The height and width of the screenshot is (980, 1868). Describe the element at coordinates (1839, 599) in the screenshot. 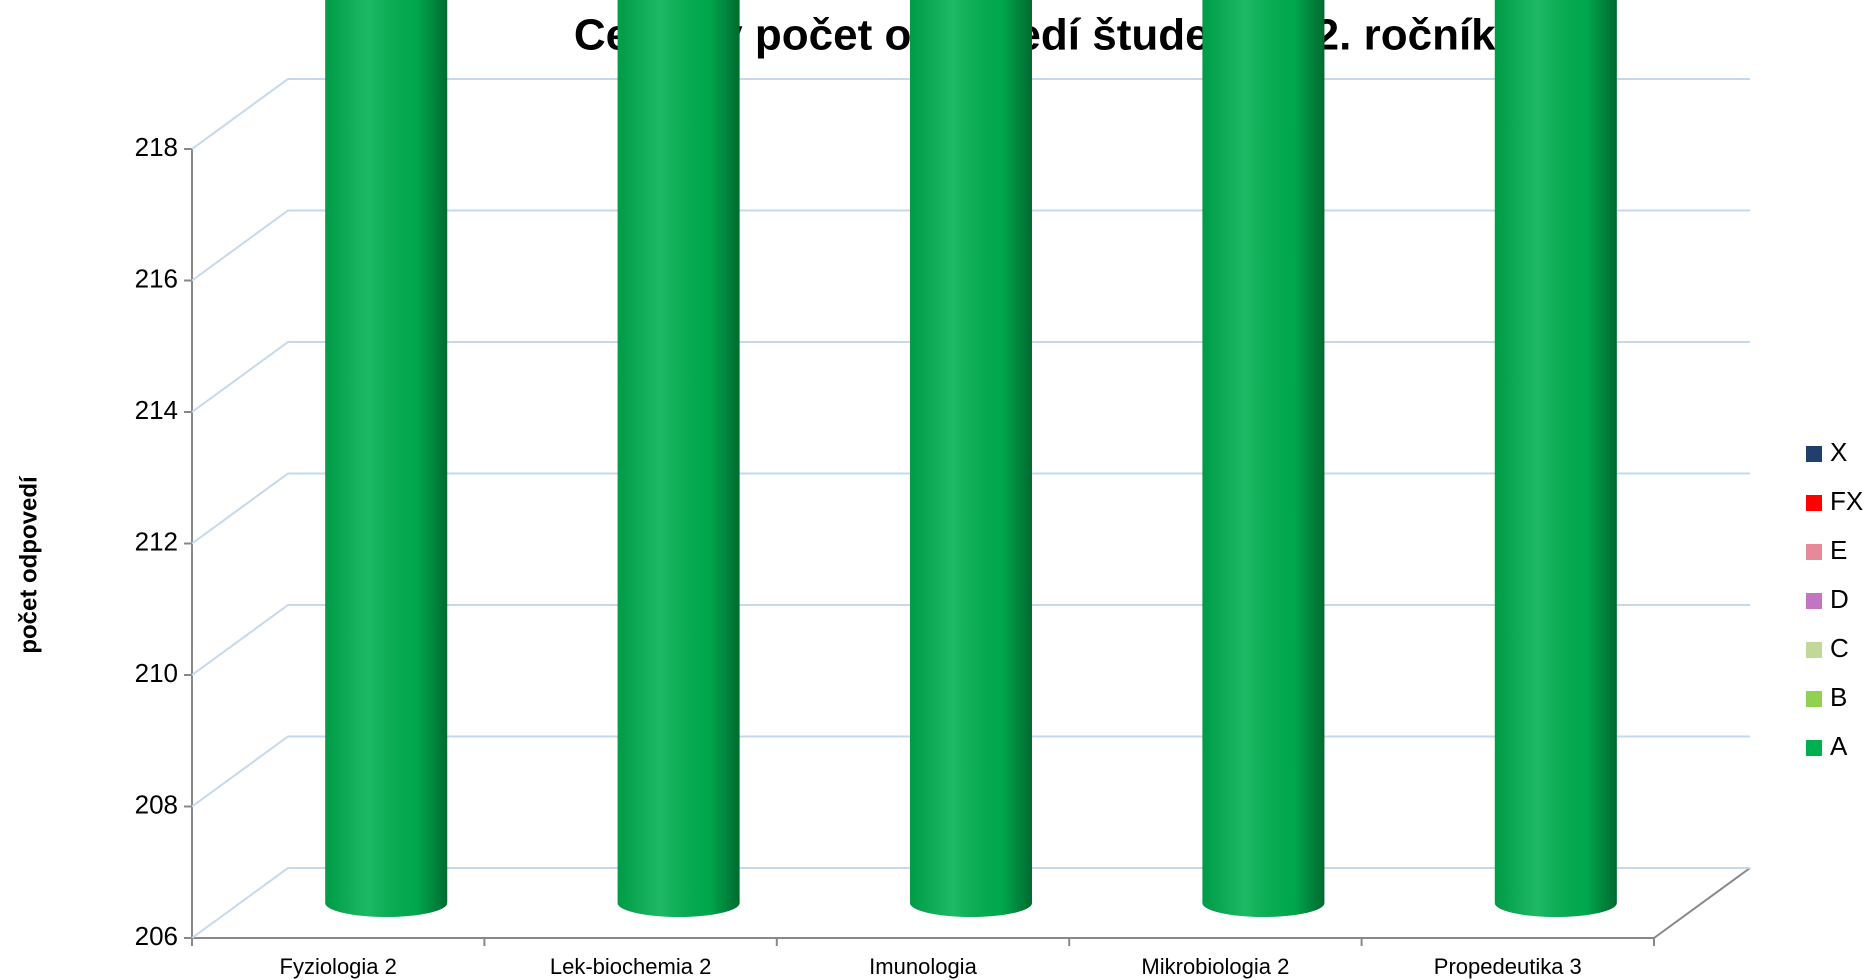

I see `legend-label: D` at that location.